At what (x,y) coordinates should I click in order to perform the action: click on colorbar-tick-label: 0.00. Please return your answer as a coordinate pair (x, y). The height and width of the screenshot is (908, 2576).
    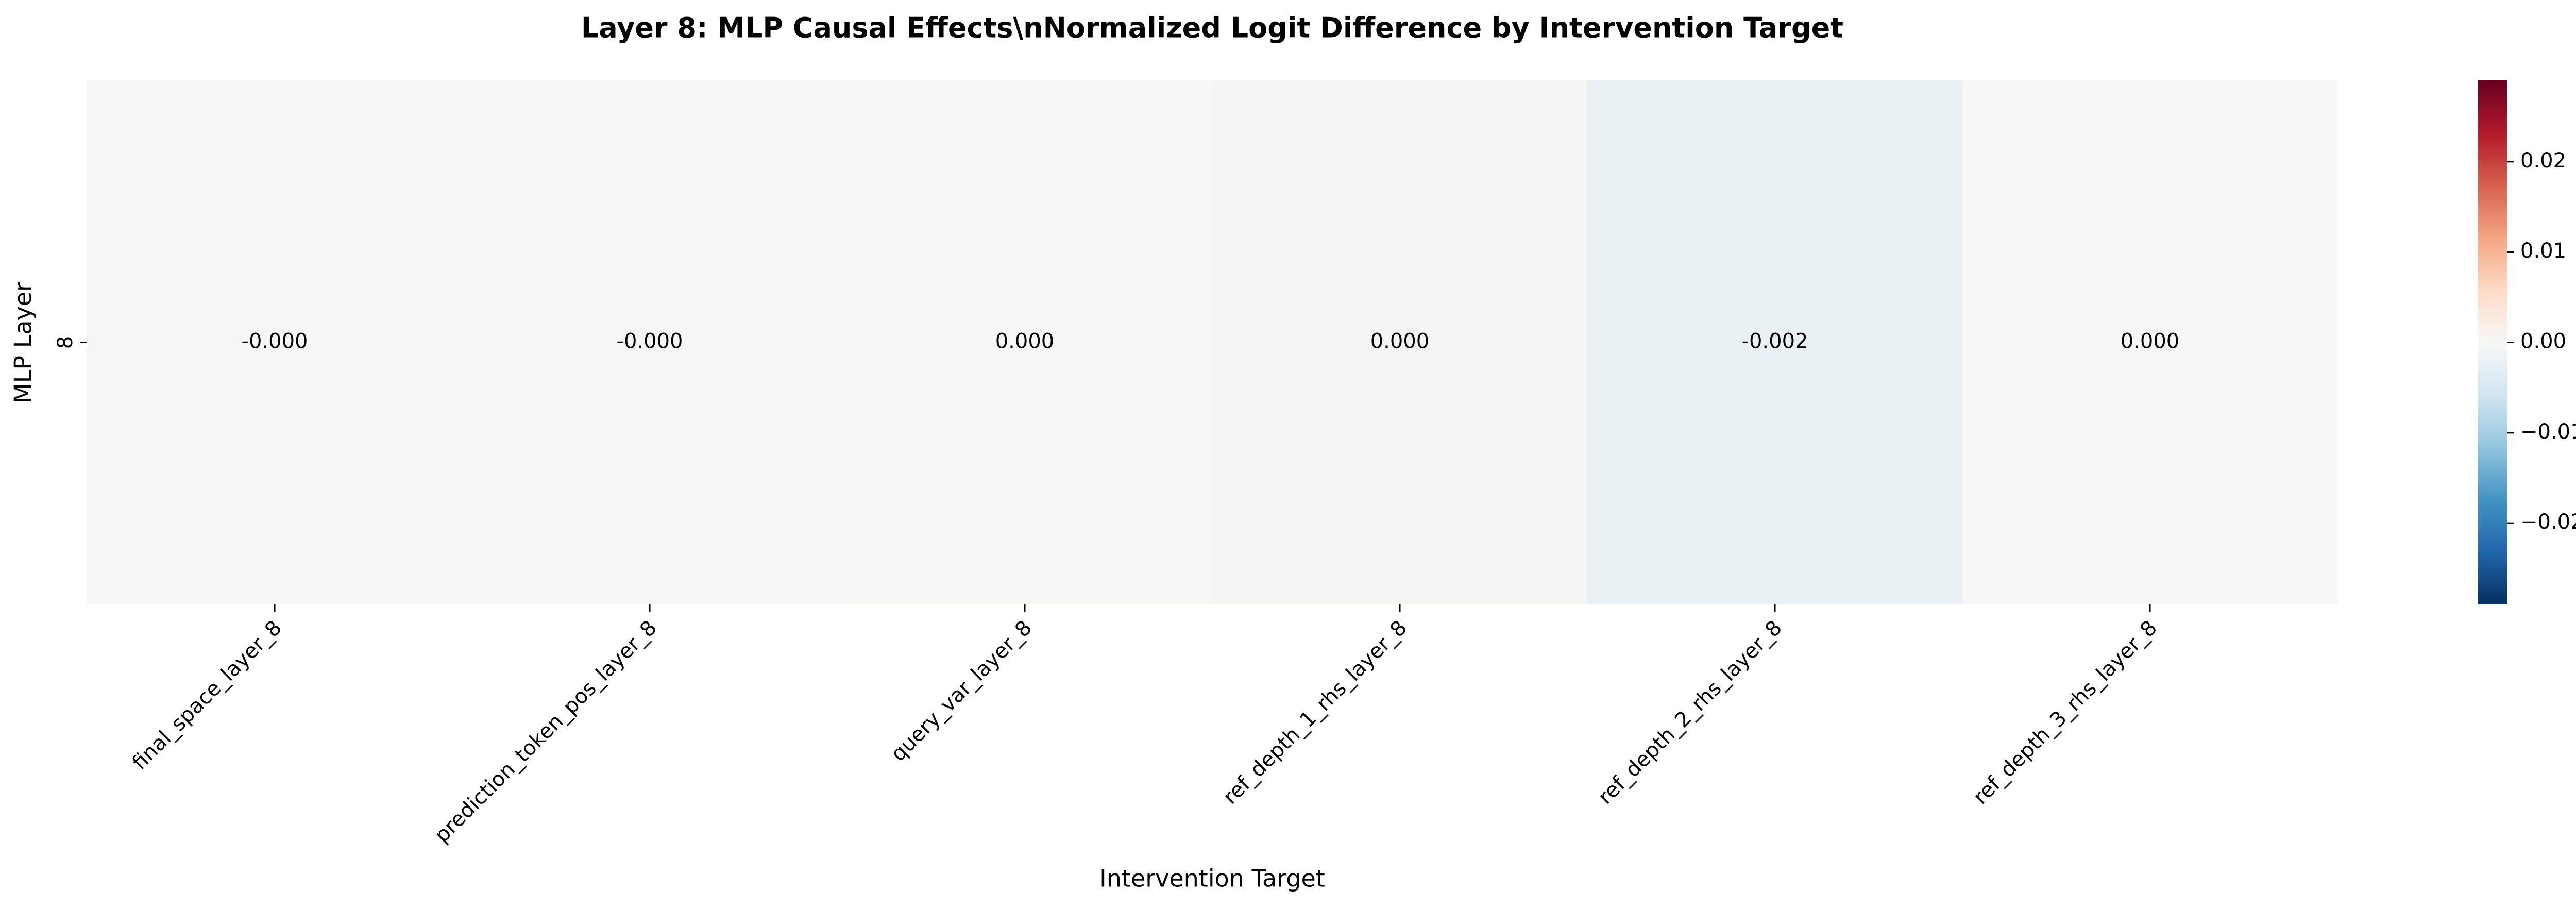
    Looking at the image, I should click on (2543, 342).